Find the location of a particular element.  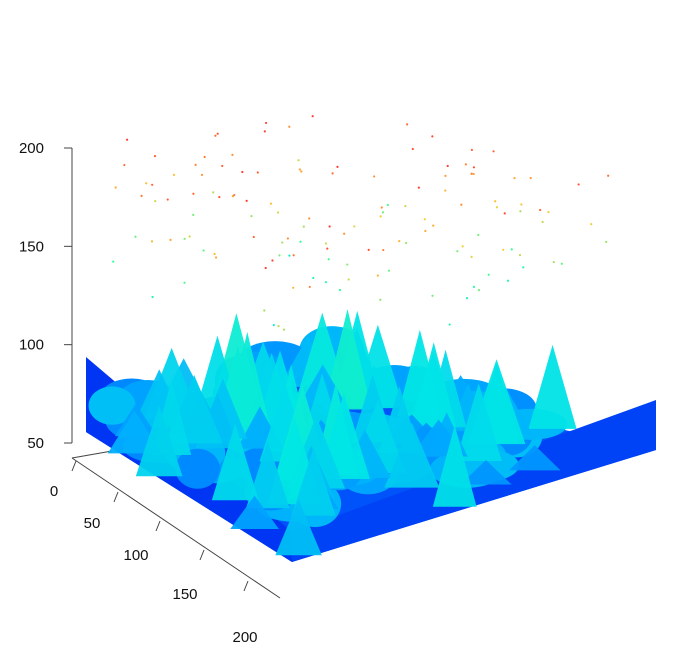

canopy-blob is located at coordinates (112, 405).